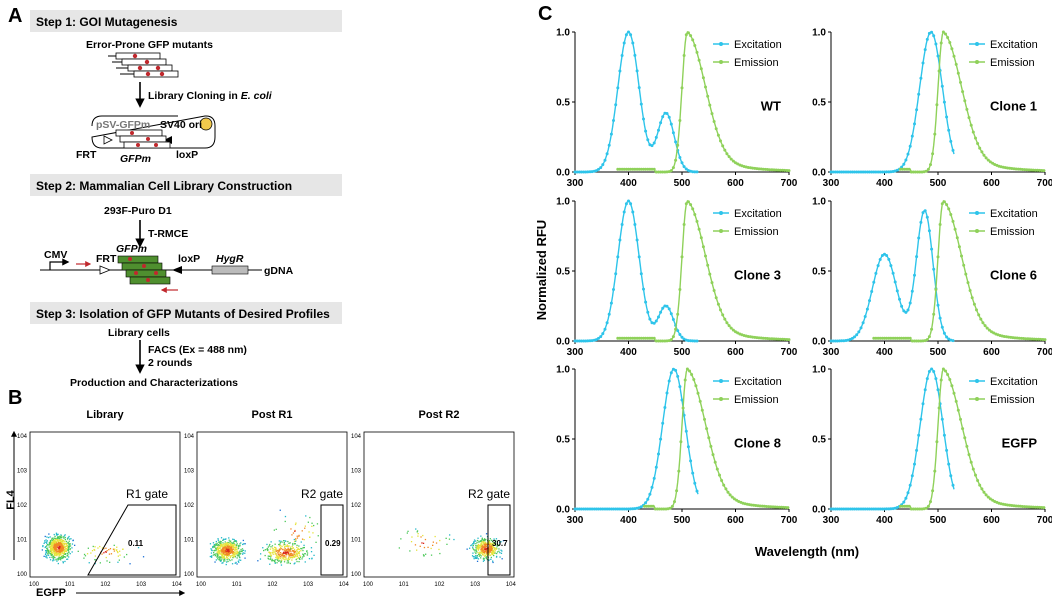 This screenshot has width=1052, height=609. Describe the element at coordinates (628, 520) in the screenshot. I see `x-tick-label: 400` at that location.